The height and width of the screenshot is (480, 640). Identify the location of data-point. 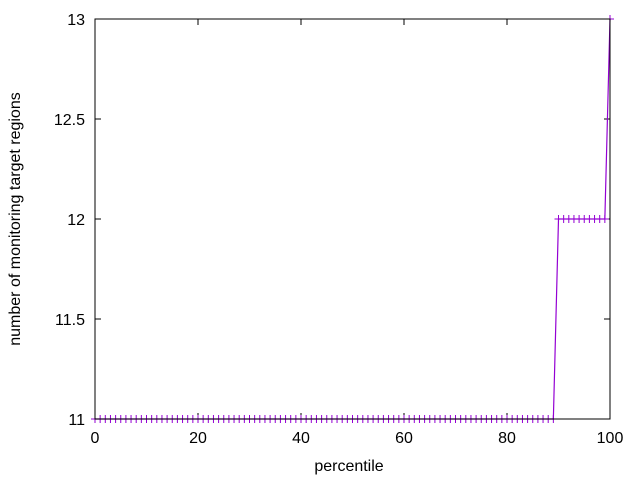
(604, 219).